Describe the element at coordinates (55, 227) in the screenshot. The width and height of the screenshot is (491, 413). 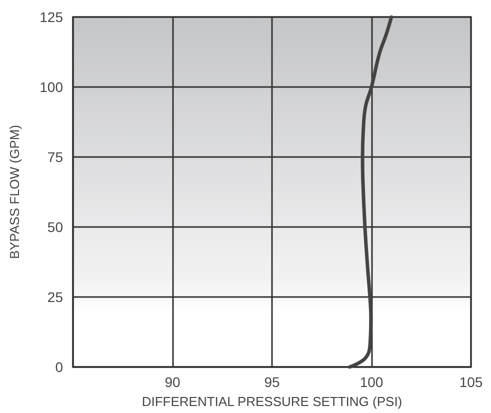
I see `y-tick-label: 50` at that location.